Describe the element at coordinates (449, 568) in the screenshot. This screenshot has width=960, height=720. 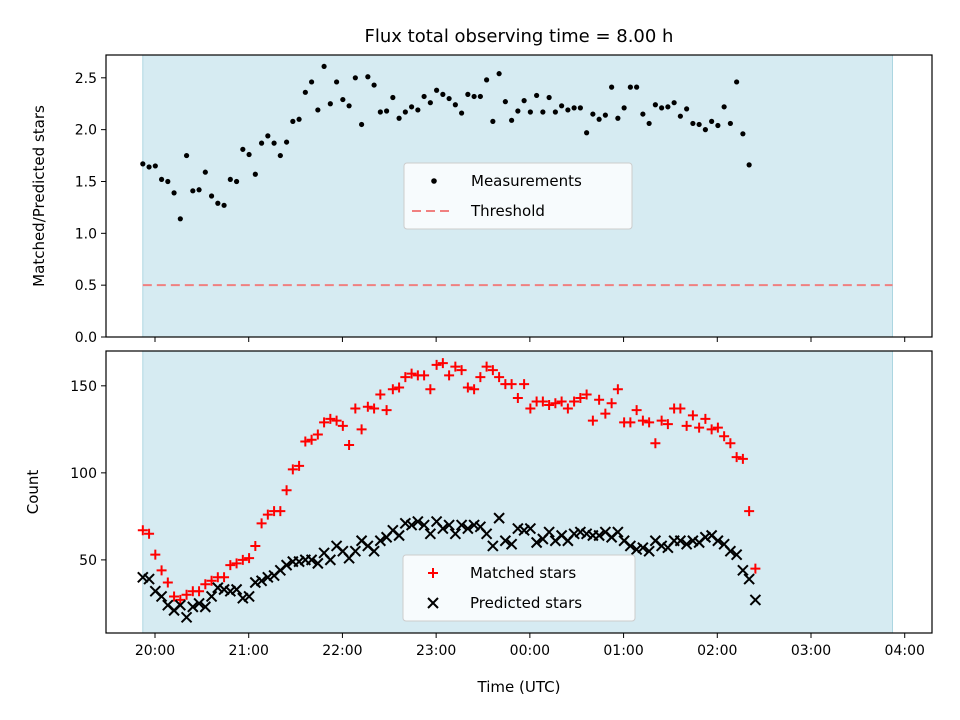
I see `series-predicted-stars` at that location.